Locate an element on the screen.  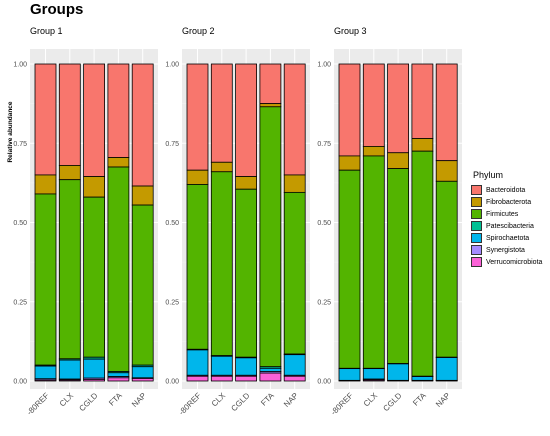
legend-item-bacteroidota: Bacteroidota is located at coordinates (506, 190).